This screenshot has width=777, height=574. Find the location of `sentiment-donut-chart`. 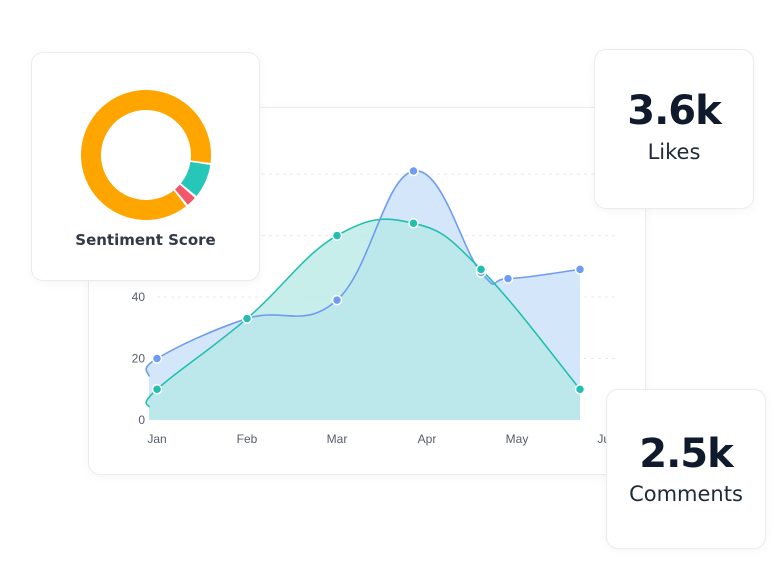

sentiment-donut-chart is located at coordinates (146, 155).